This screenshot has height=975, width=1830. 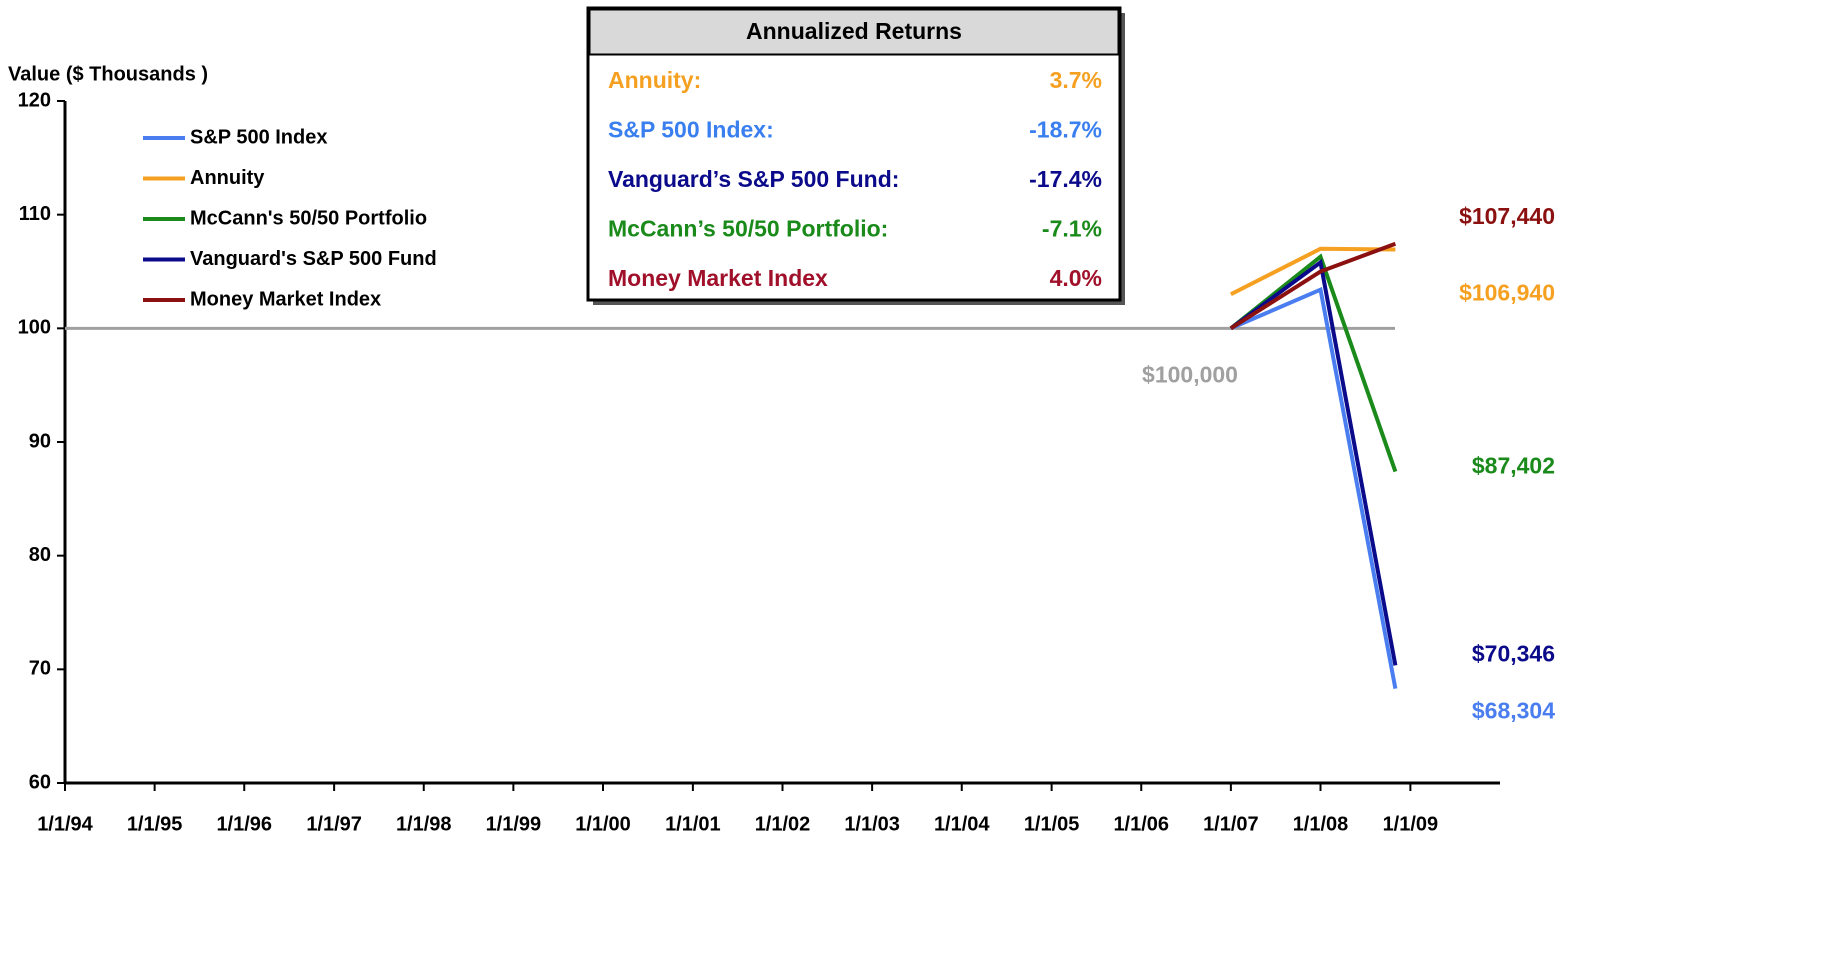 I want to click on box-row-value: -7.1%, so click(x=1072, y=229).